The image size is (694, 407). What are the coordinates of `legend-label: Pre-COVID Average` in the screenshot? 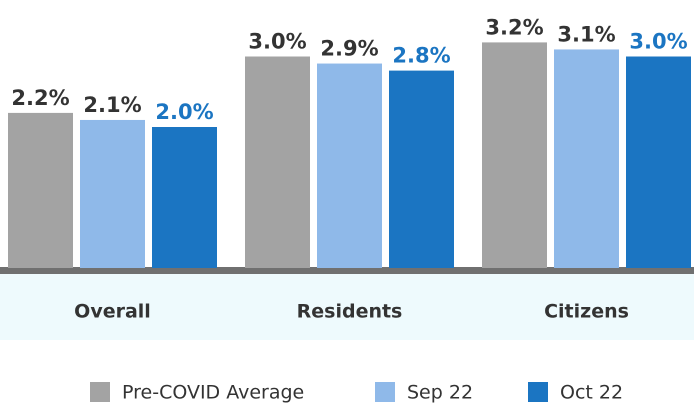 It's located at (213, 393).